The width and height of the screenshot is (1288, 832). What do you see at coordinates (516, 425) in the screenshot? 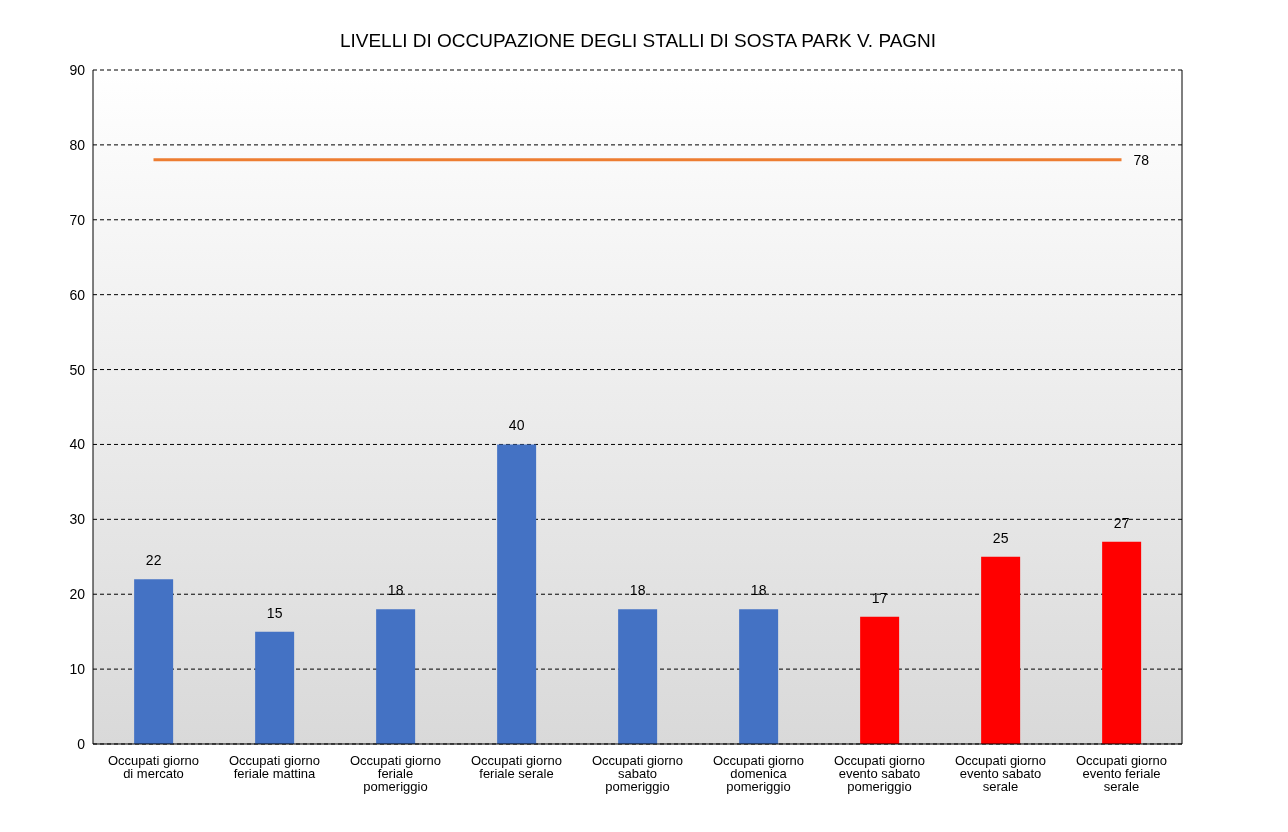
I see `data-label: 40` at bounding box center [516, 425].